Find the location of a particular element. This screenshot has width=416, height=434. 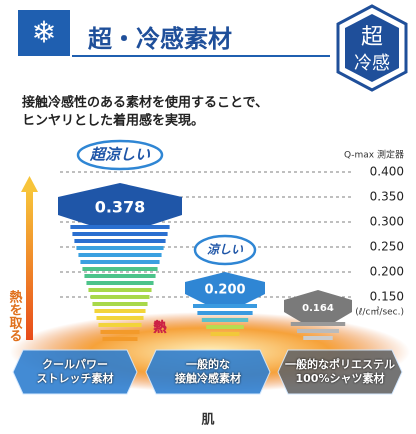

axis-title: Q-max 測定器 is located at coordinates (374, 155).